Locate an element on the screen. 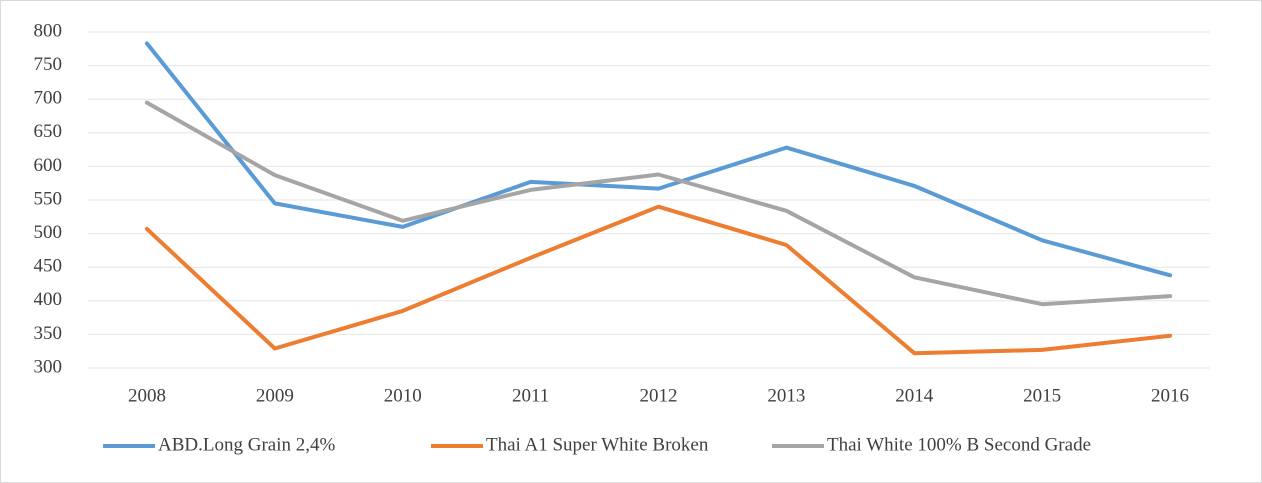  legend-label: ABD.Long Grain 2,4% is located at coordinates (246, 444).